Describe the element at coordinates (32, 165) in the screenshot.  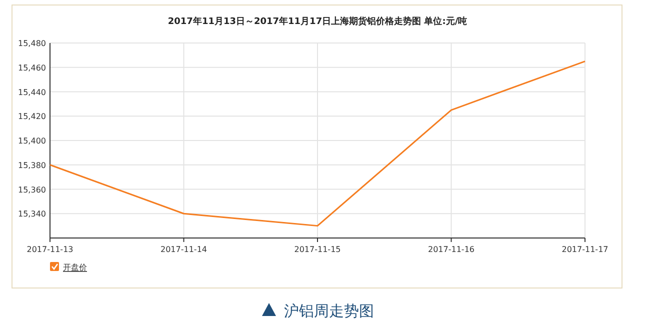
I see `y-tick-label: 15,380` at that location.